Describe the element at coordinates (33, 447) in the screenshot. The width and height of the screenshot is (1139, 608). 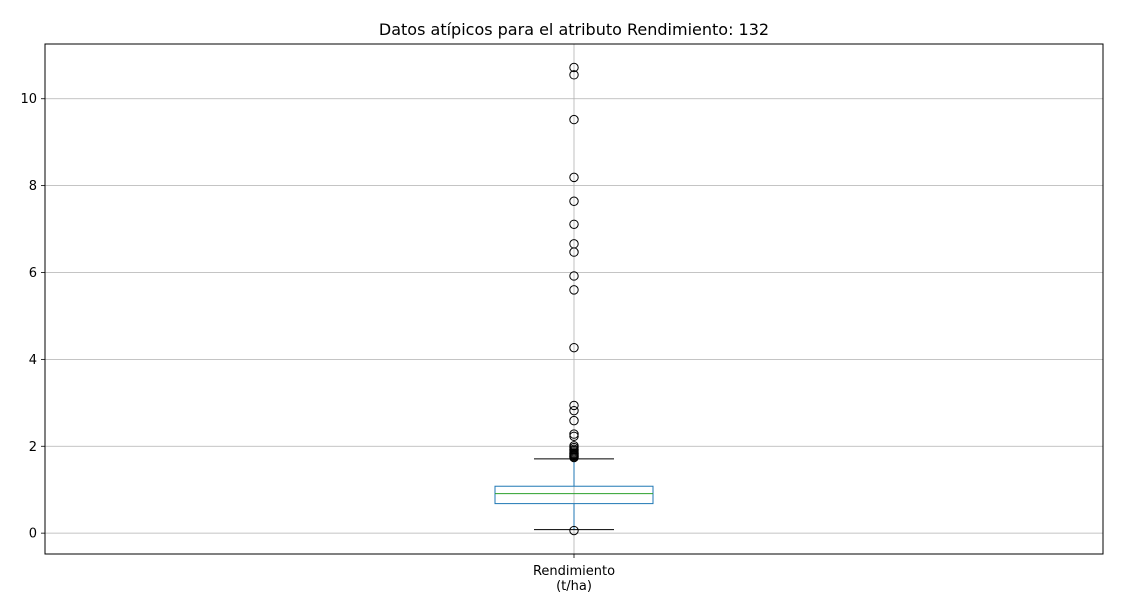
I see `y-tick-label: 2` at that location.